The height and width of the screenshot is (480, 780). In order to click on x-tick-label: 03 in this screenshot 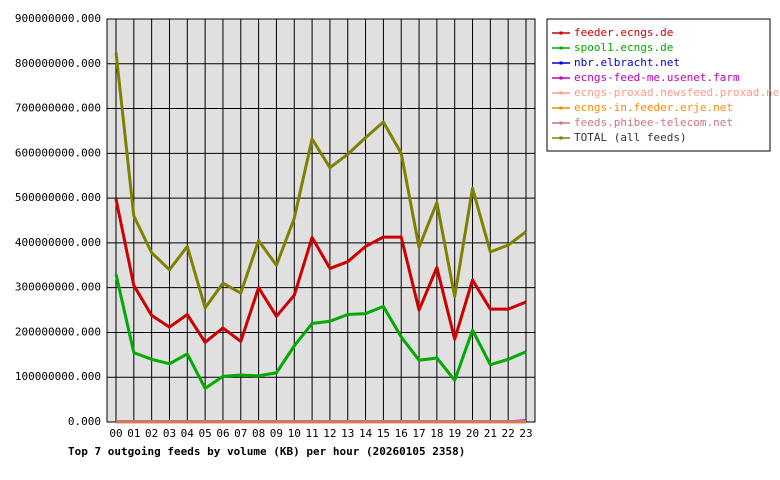, I will do `click(169, 433)`.